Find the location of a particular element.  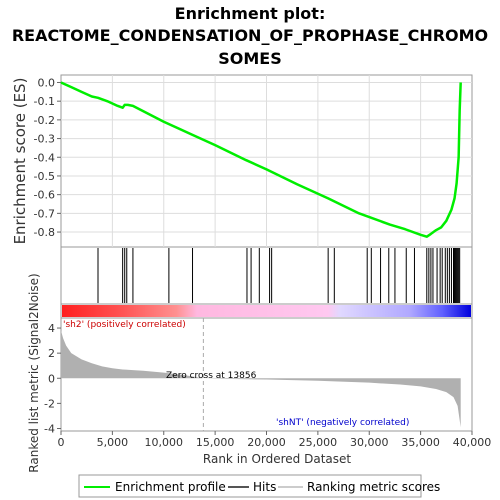

x-tick-label: 15,000 is located at coordinates (215, 442).